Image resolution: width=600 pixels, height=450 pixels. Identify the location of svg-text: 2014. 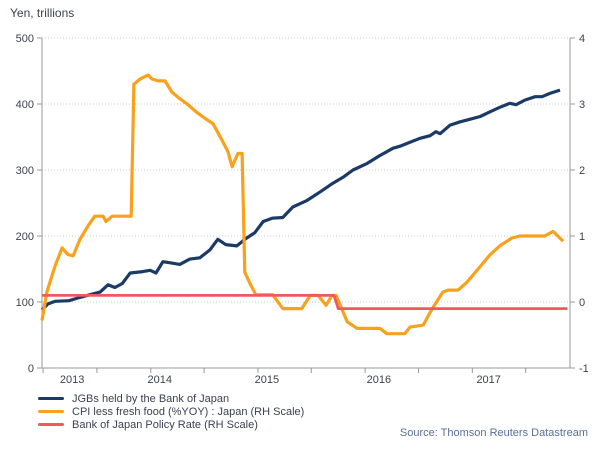
(160, 380).